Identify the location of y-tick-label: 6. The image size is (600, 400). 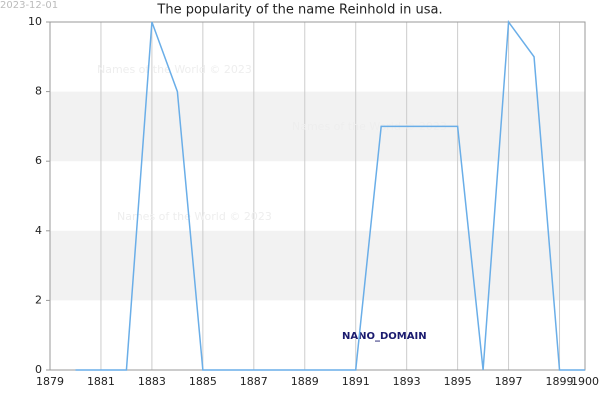
(38, 160).